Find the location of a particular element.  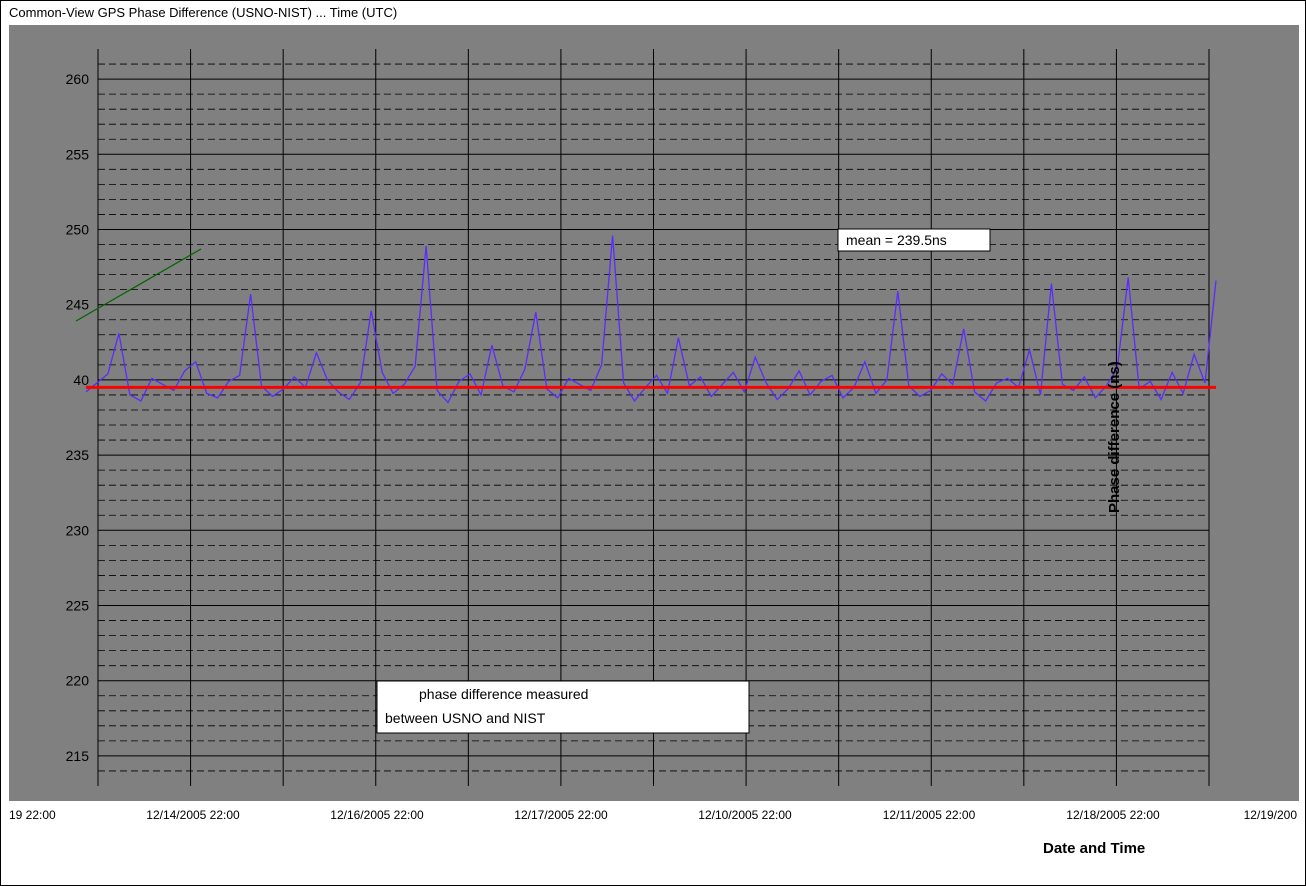

note-line-2: between USNO and NIST is located at coordinates (465, 718).